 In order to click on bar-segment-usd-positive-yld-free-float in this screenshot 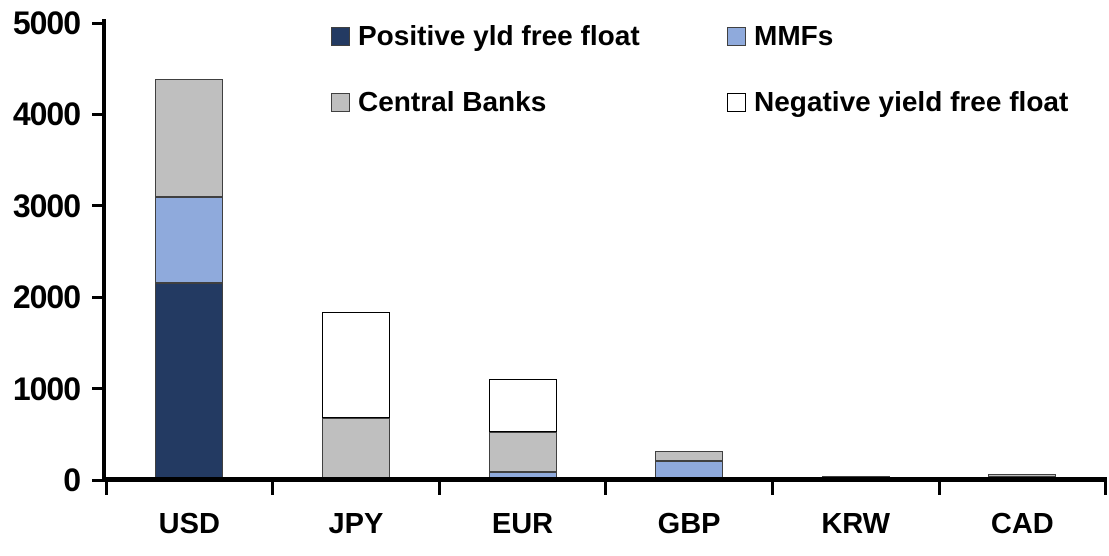, I will do `click(189, 381)`.